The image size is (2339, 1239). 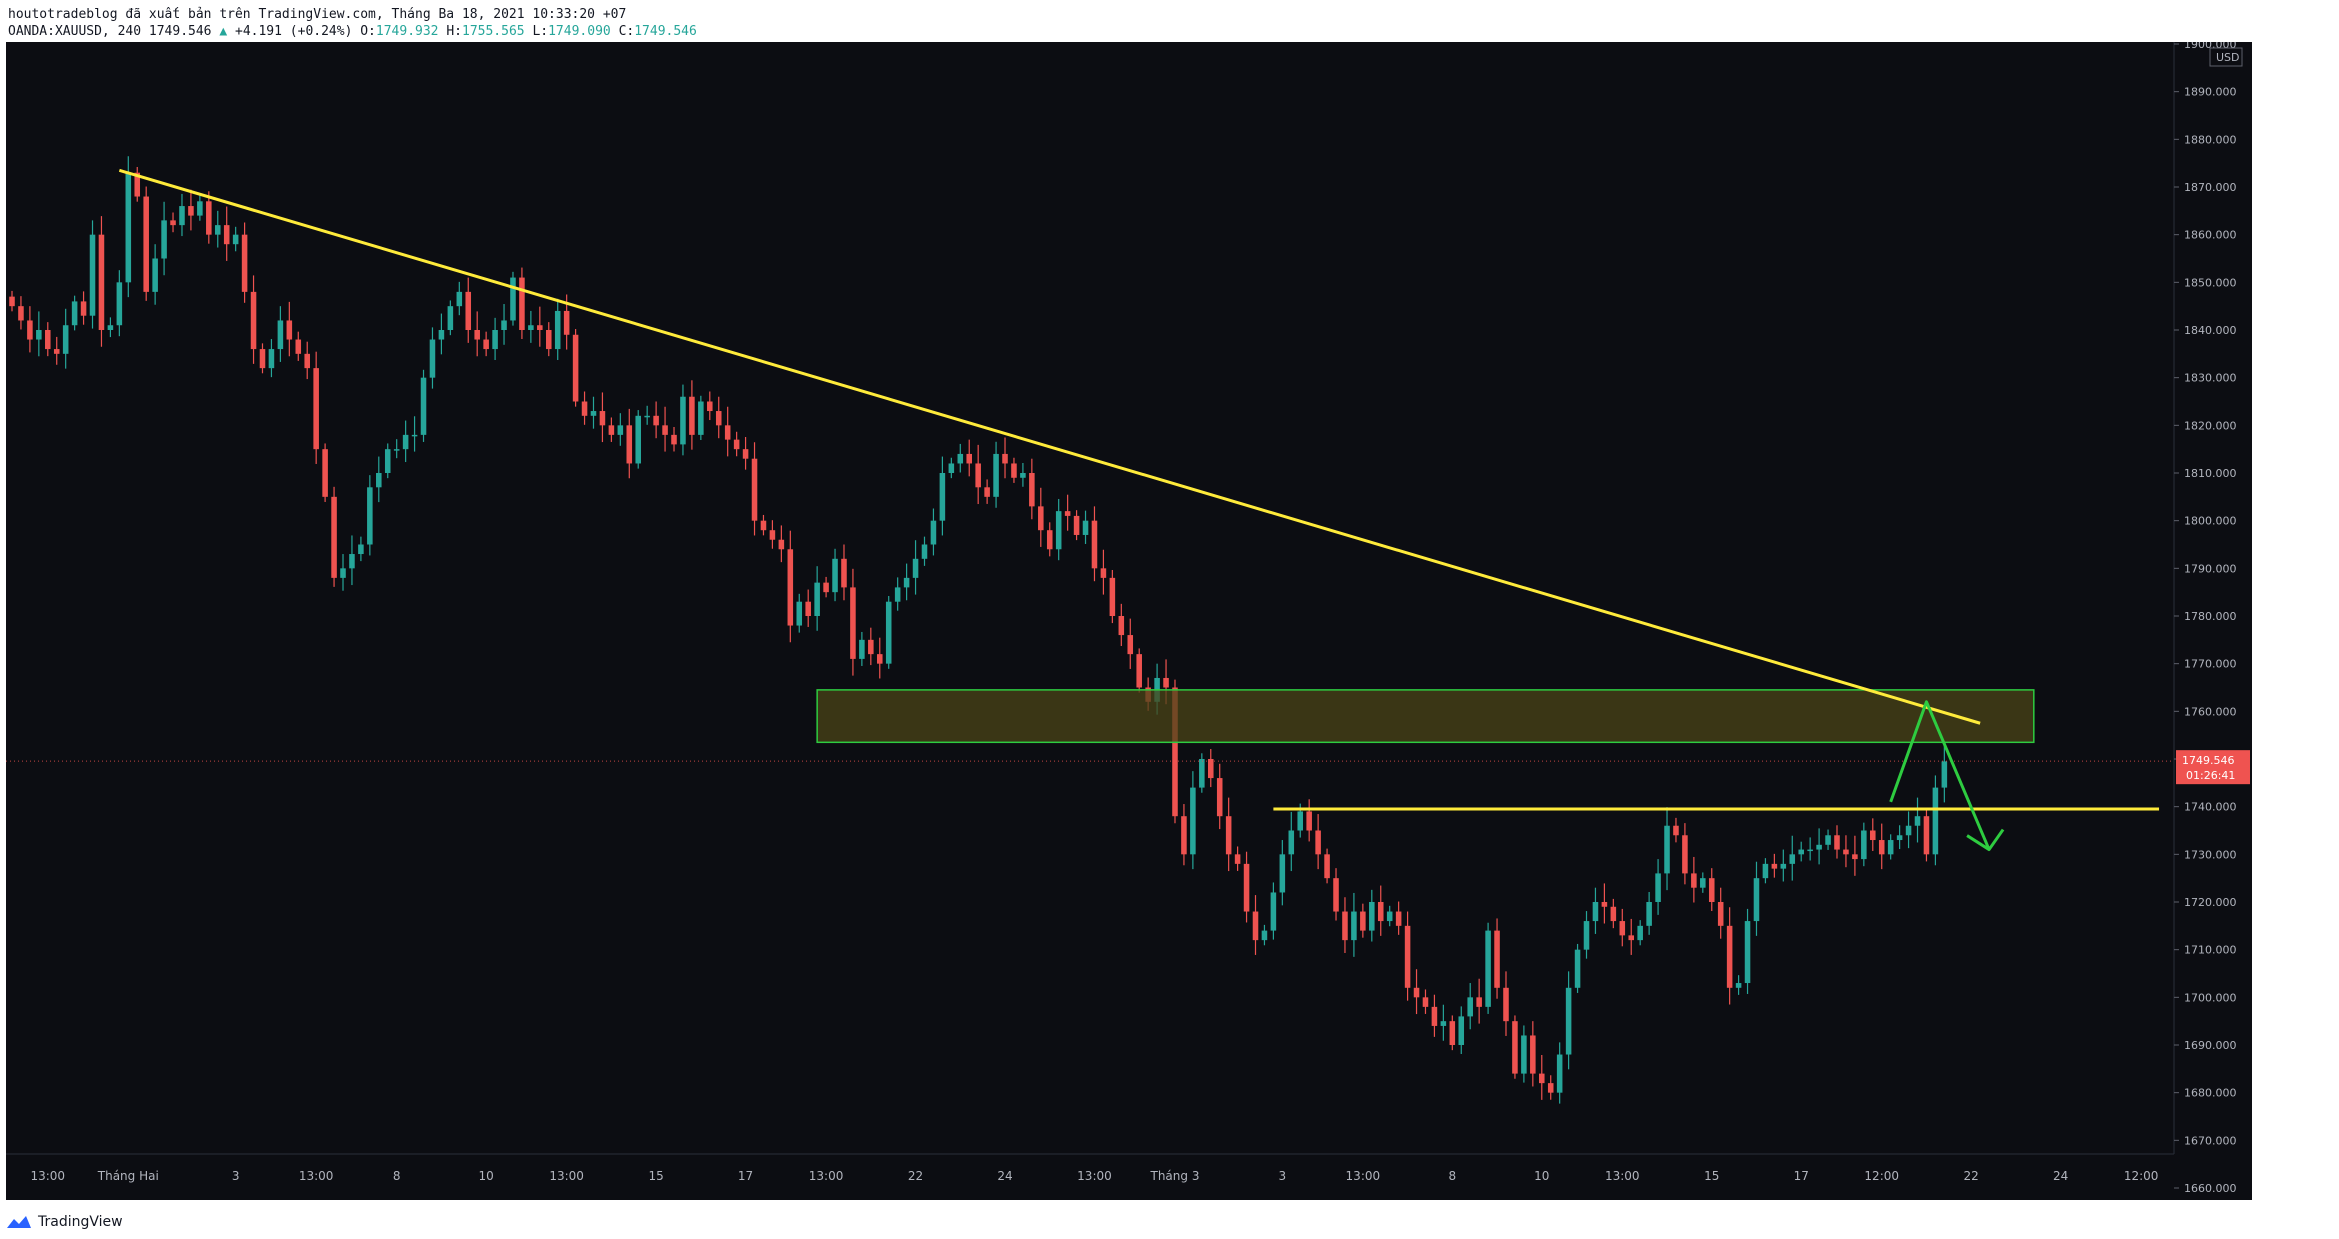 I want to click on price-tick-label: 1880.000, so click(x=2210, y=139).